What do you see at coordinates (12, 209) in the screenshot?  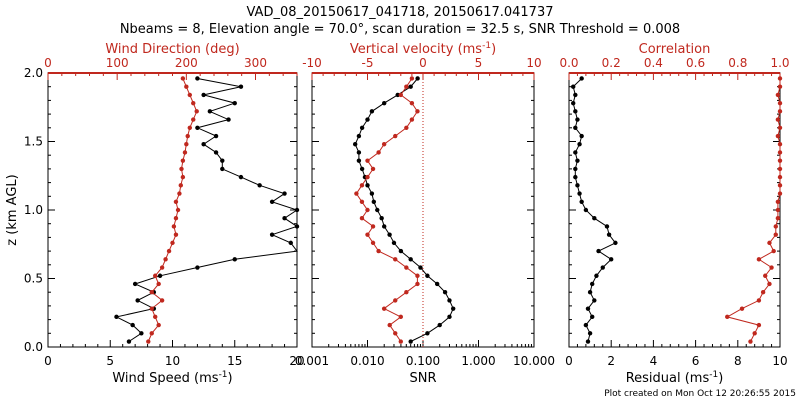 I see `y-axis-label: z (km AGL)` at bounding box center [12, 209].